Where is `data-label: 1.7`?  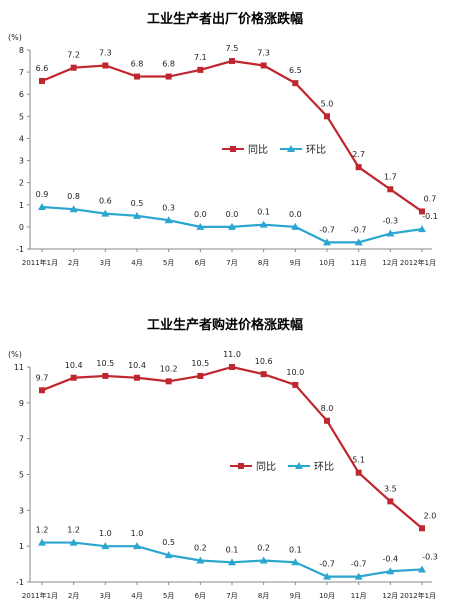
data-label: 1.7 is located at coordinates (390, 176).